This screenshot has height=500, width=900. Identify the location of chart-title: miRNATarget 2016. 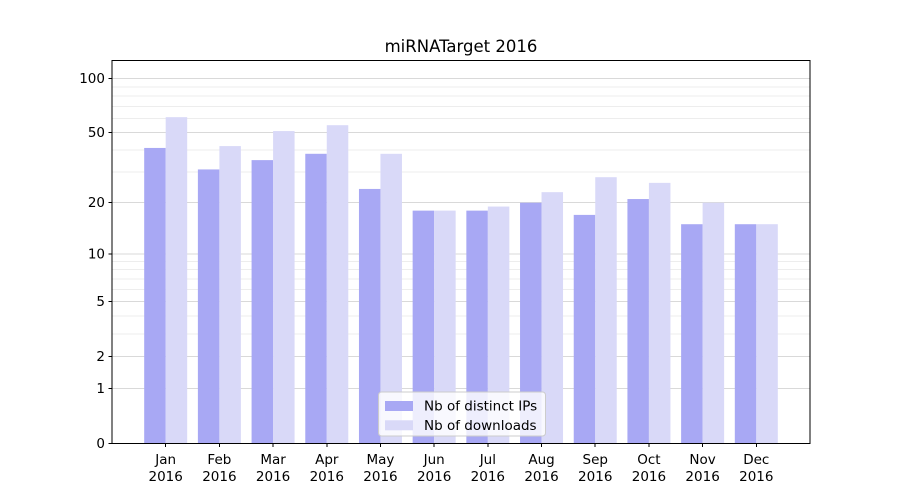
(461, 46).